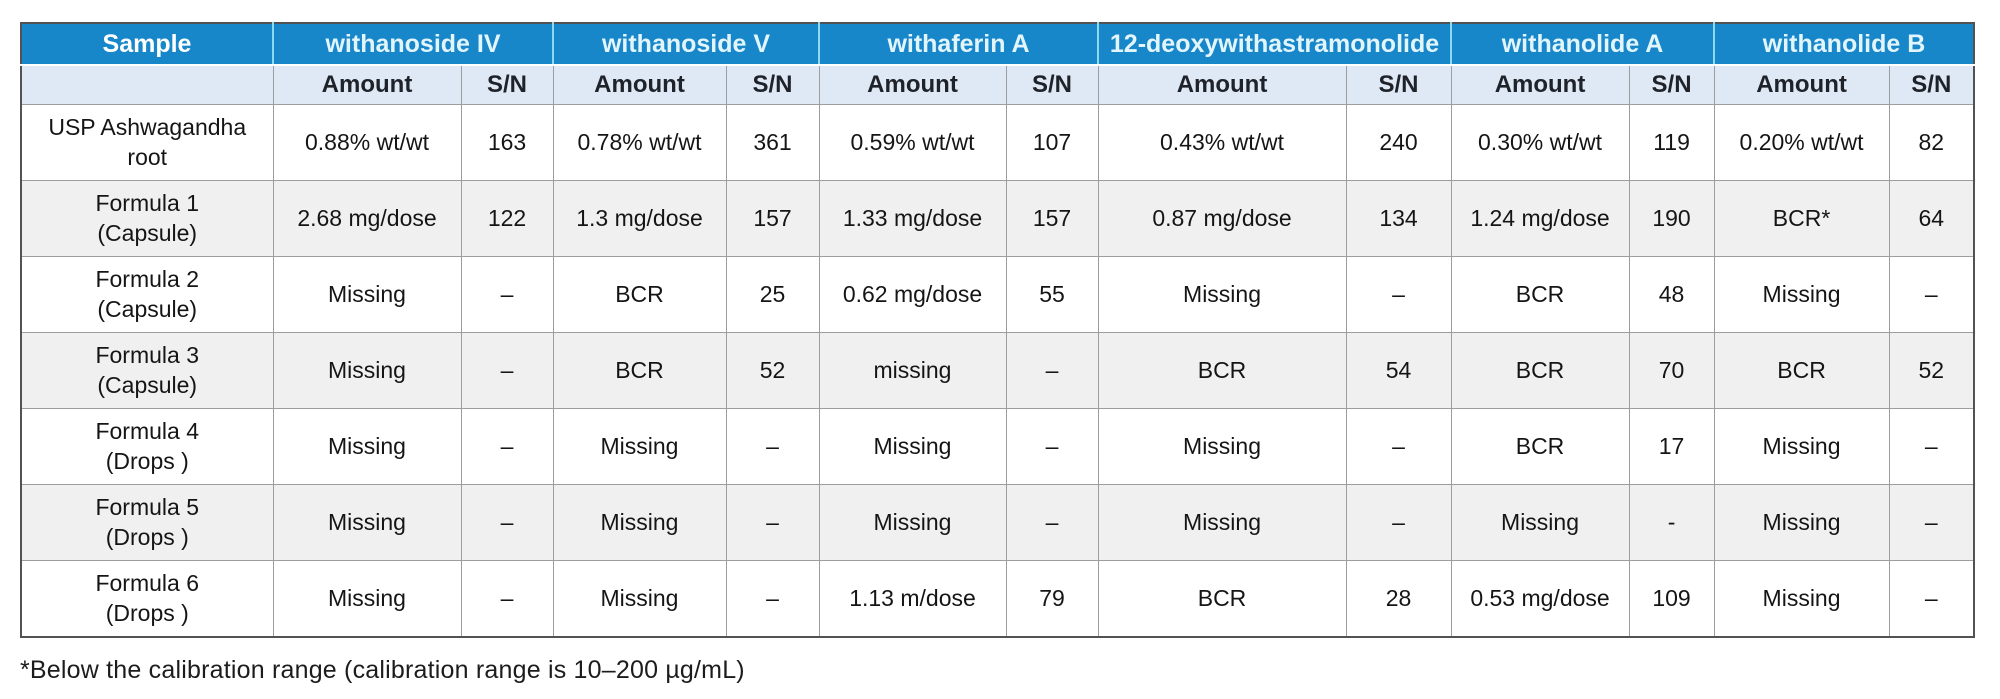  I want to click on sn-value: 163, so click(507, 142).